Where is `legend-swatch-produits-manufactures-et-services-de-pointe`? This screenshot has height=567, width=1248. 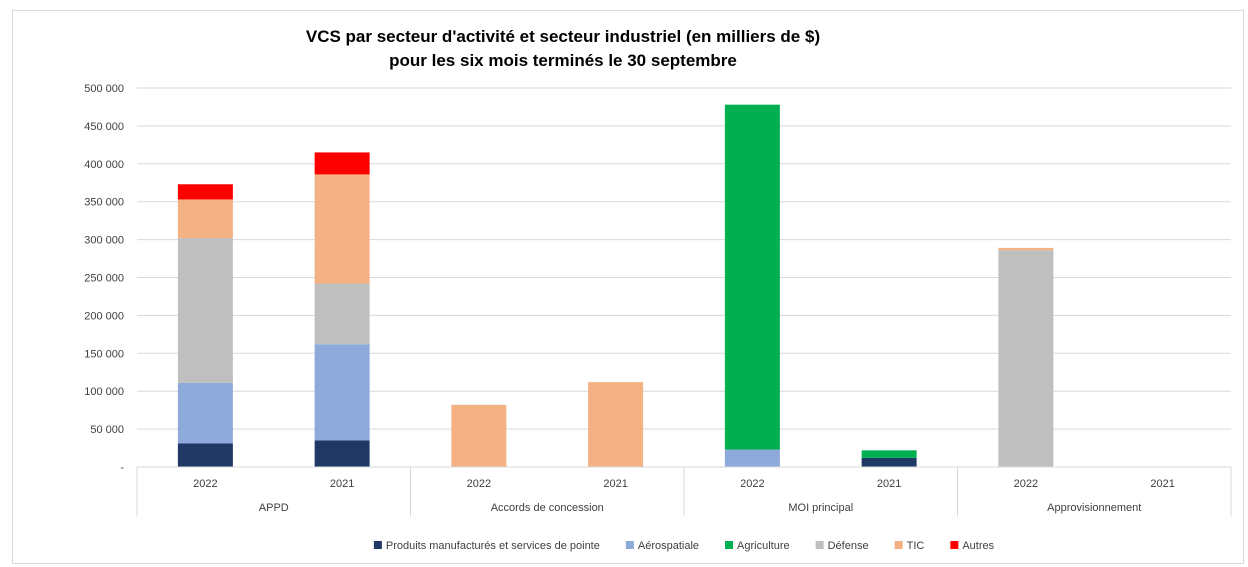 legend-swatch-produits-manufactures-et-services-de-pointe is located at coordinates (377, 545).